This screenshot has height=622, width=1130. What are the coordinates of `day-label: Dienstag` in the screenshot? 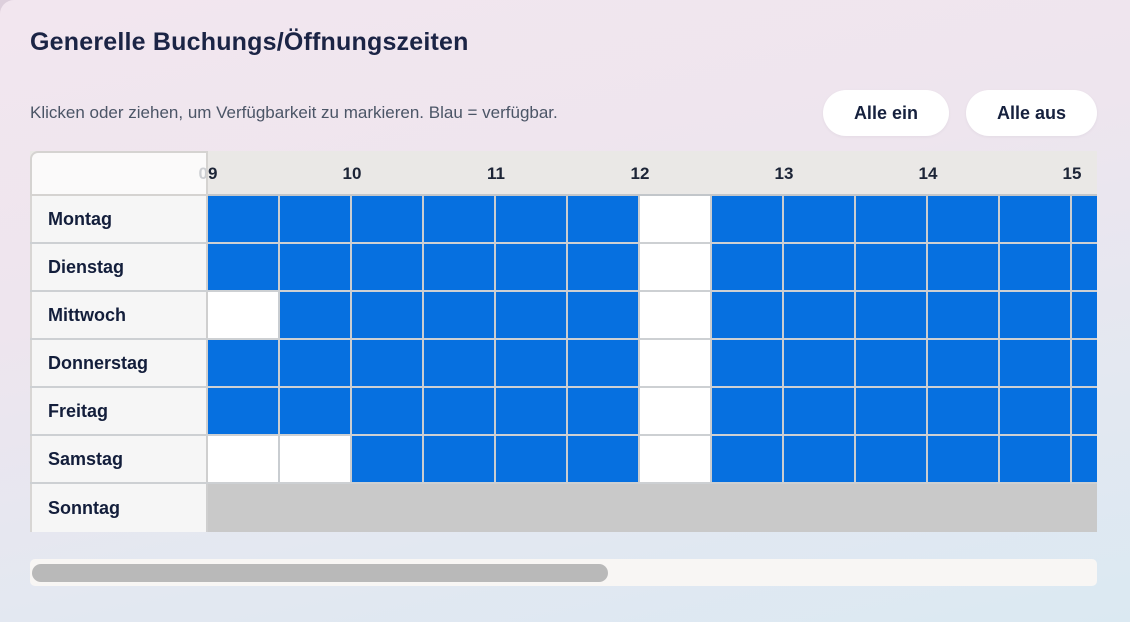 It's located at (119, 267).